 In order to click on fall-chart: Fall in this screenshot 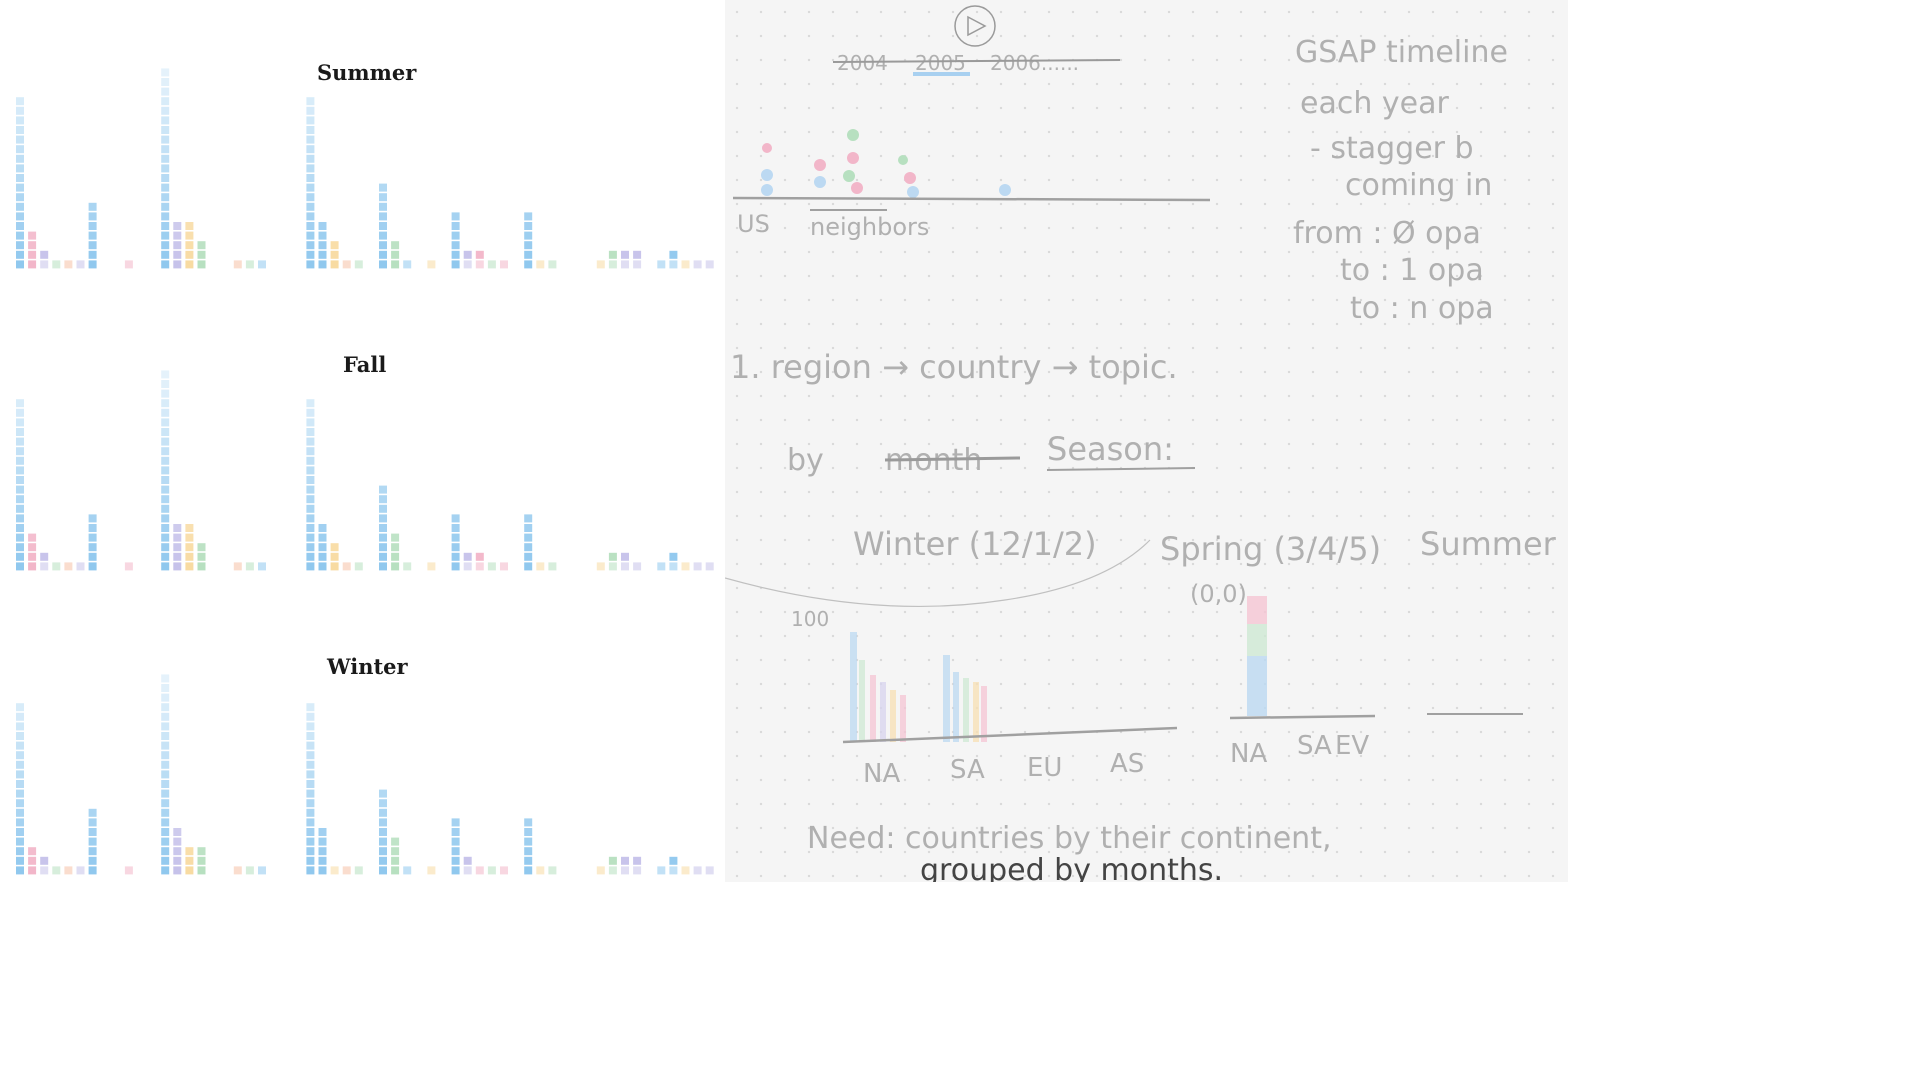, I will do `click(362, 452)`.